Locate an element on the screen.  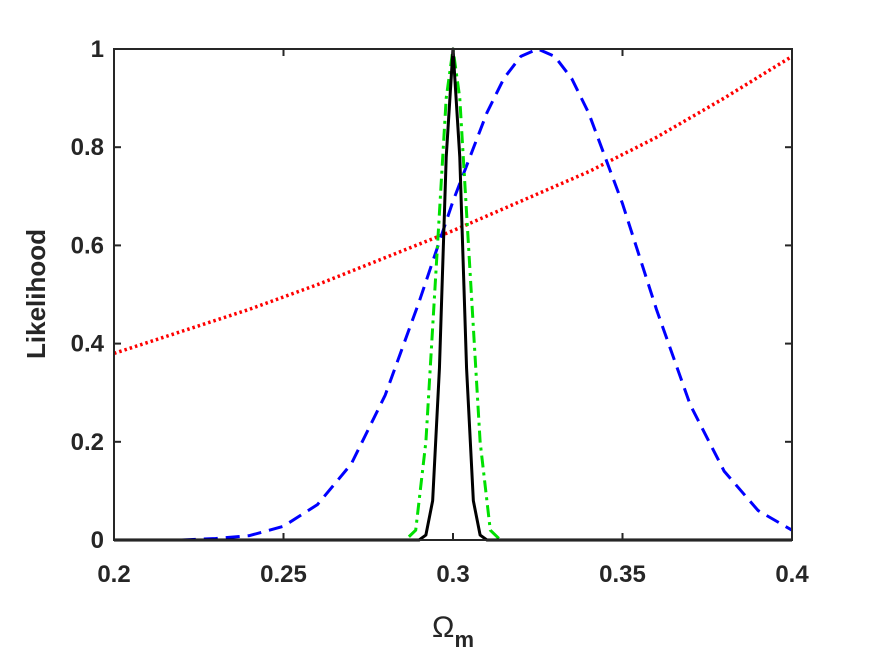
y-tick-label: 0.4 is located at coordinates (88, 344).